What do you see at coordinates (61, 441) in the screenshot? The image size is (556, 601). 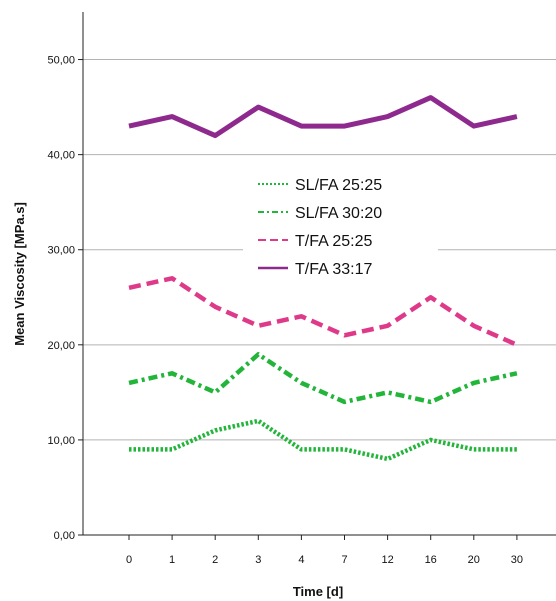 I see `y-tick-label: 10,00` at bounding box center [61, 441].